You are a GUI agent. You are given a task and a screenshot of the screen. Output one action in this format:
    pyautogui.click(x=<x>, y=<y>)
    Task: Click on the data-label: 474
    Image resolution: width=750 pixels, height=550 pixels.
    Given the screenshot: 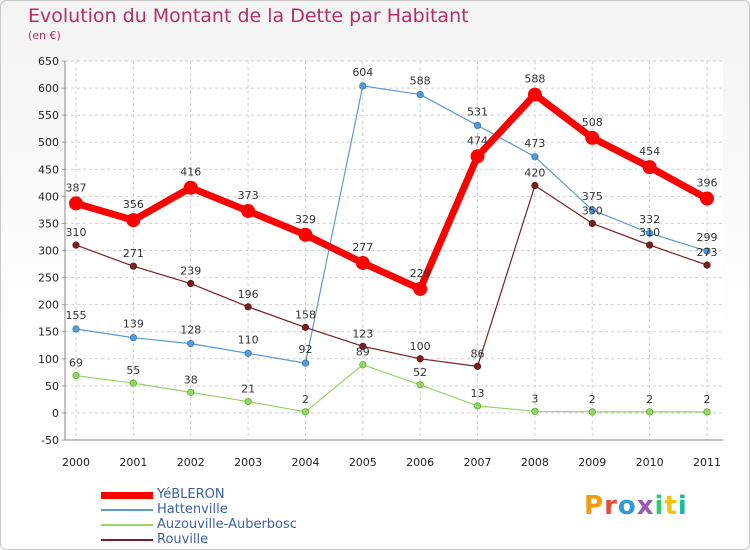 What is the action you would take?
    pyautogui.click(x=477, y=140)
    